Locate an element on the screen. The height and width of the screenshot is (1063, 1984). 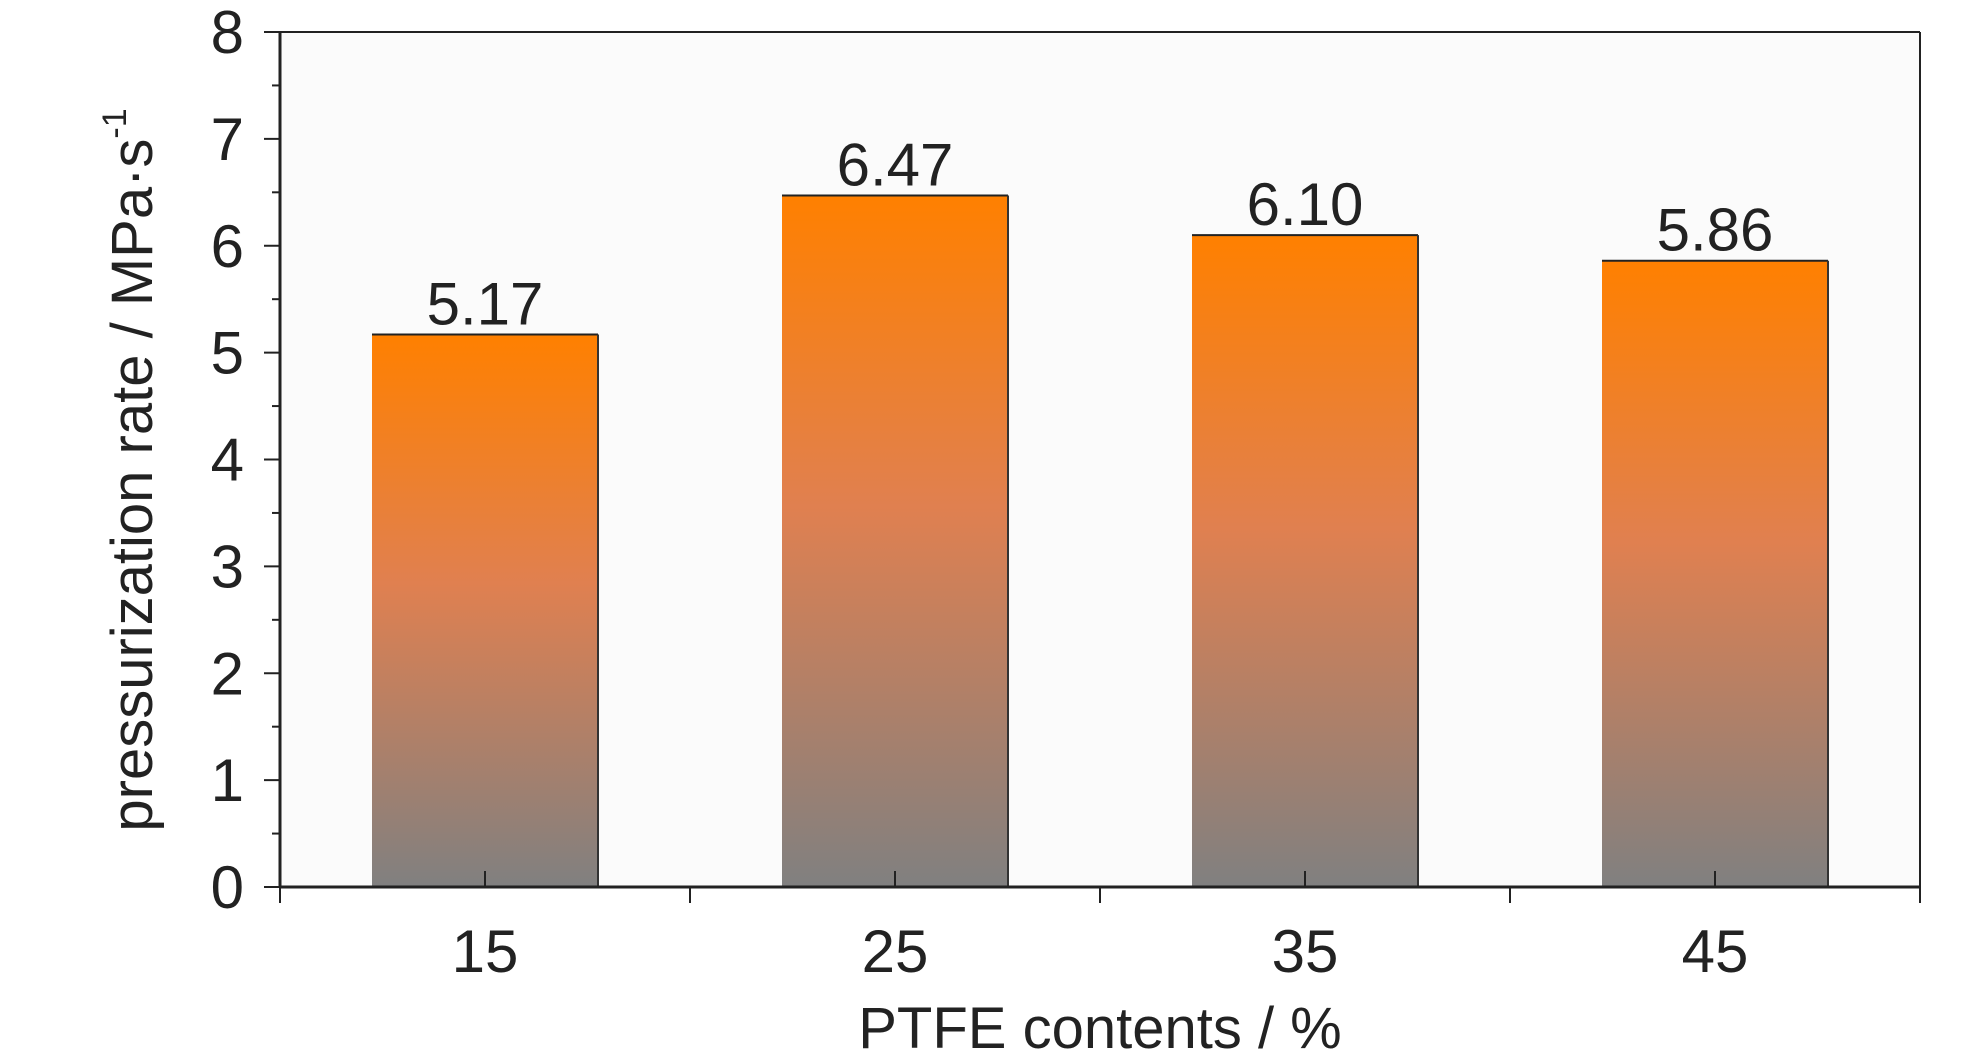
x-axis-title: PTFE contents / % is located at coordinates (1100, 1028).